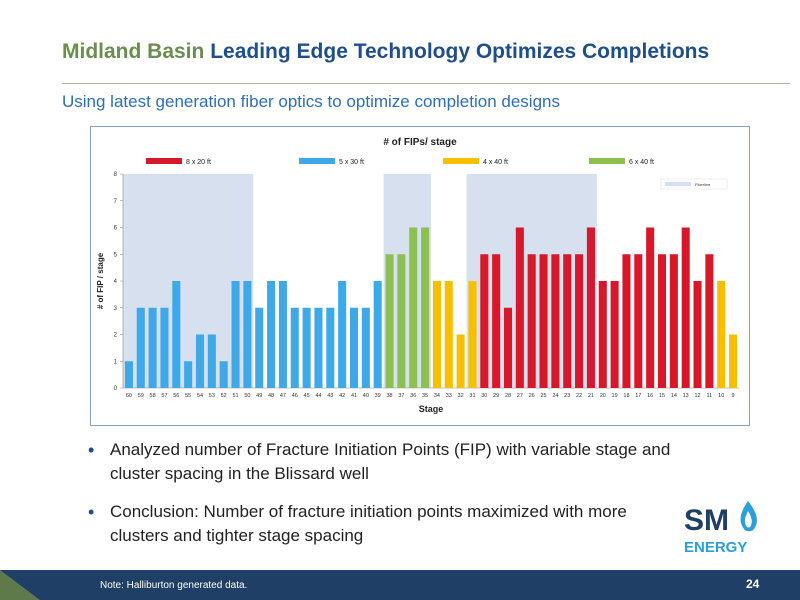  What do you see at coordinates (710, 396) in the screenshot?
I see `x-tick-label: 11` at bounding box center [710, 396].